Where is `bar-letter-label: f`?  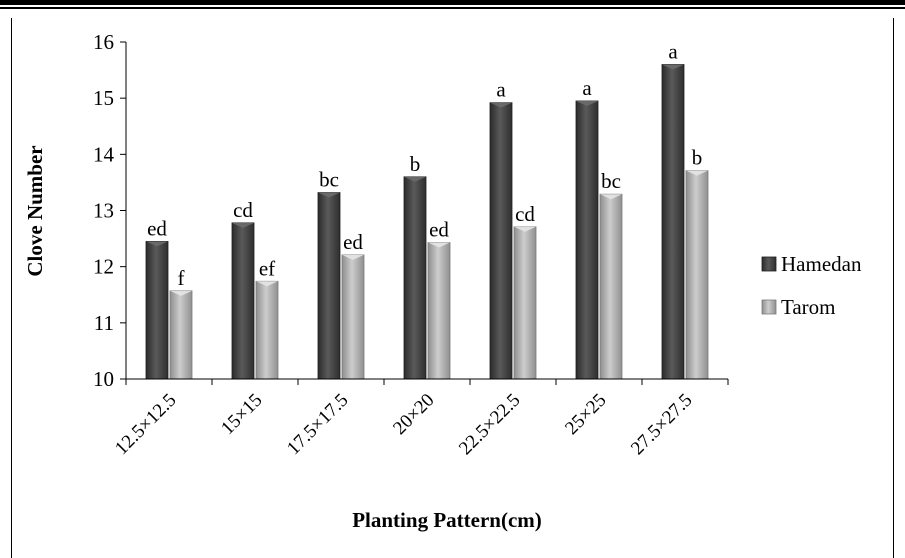
bar-letter-label: f is located at coordinates (181, 278).